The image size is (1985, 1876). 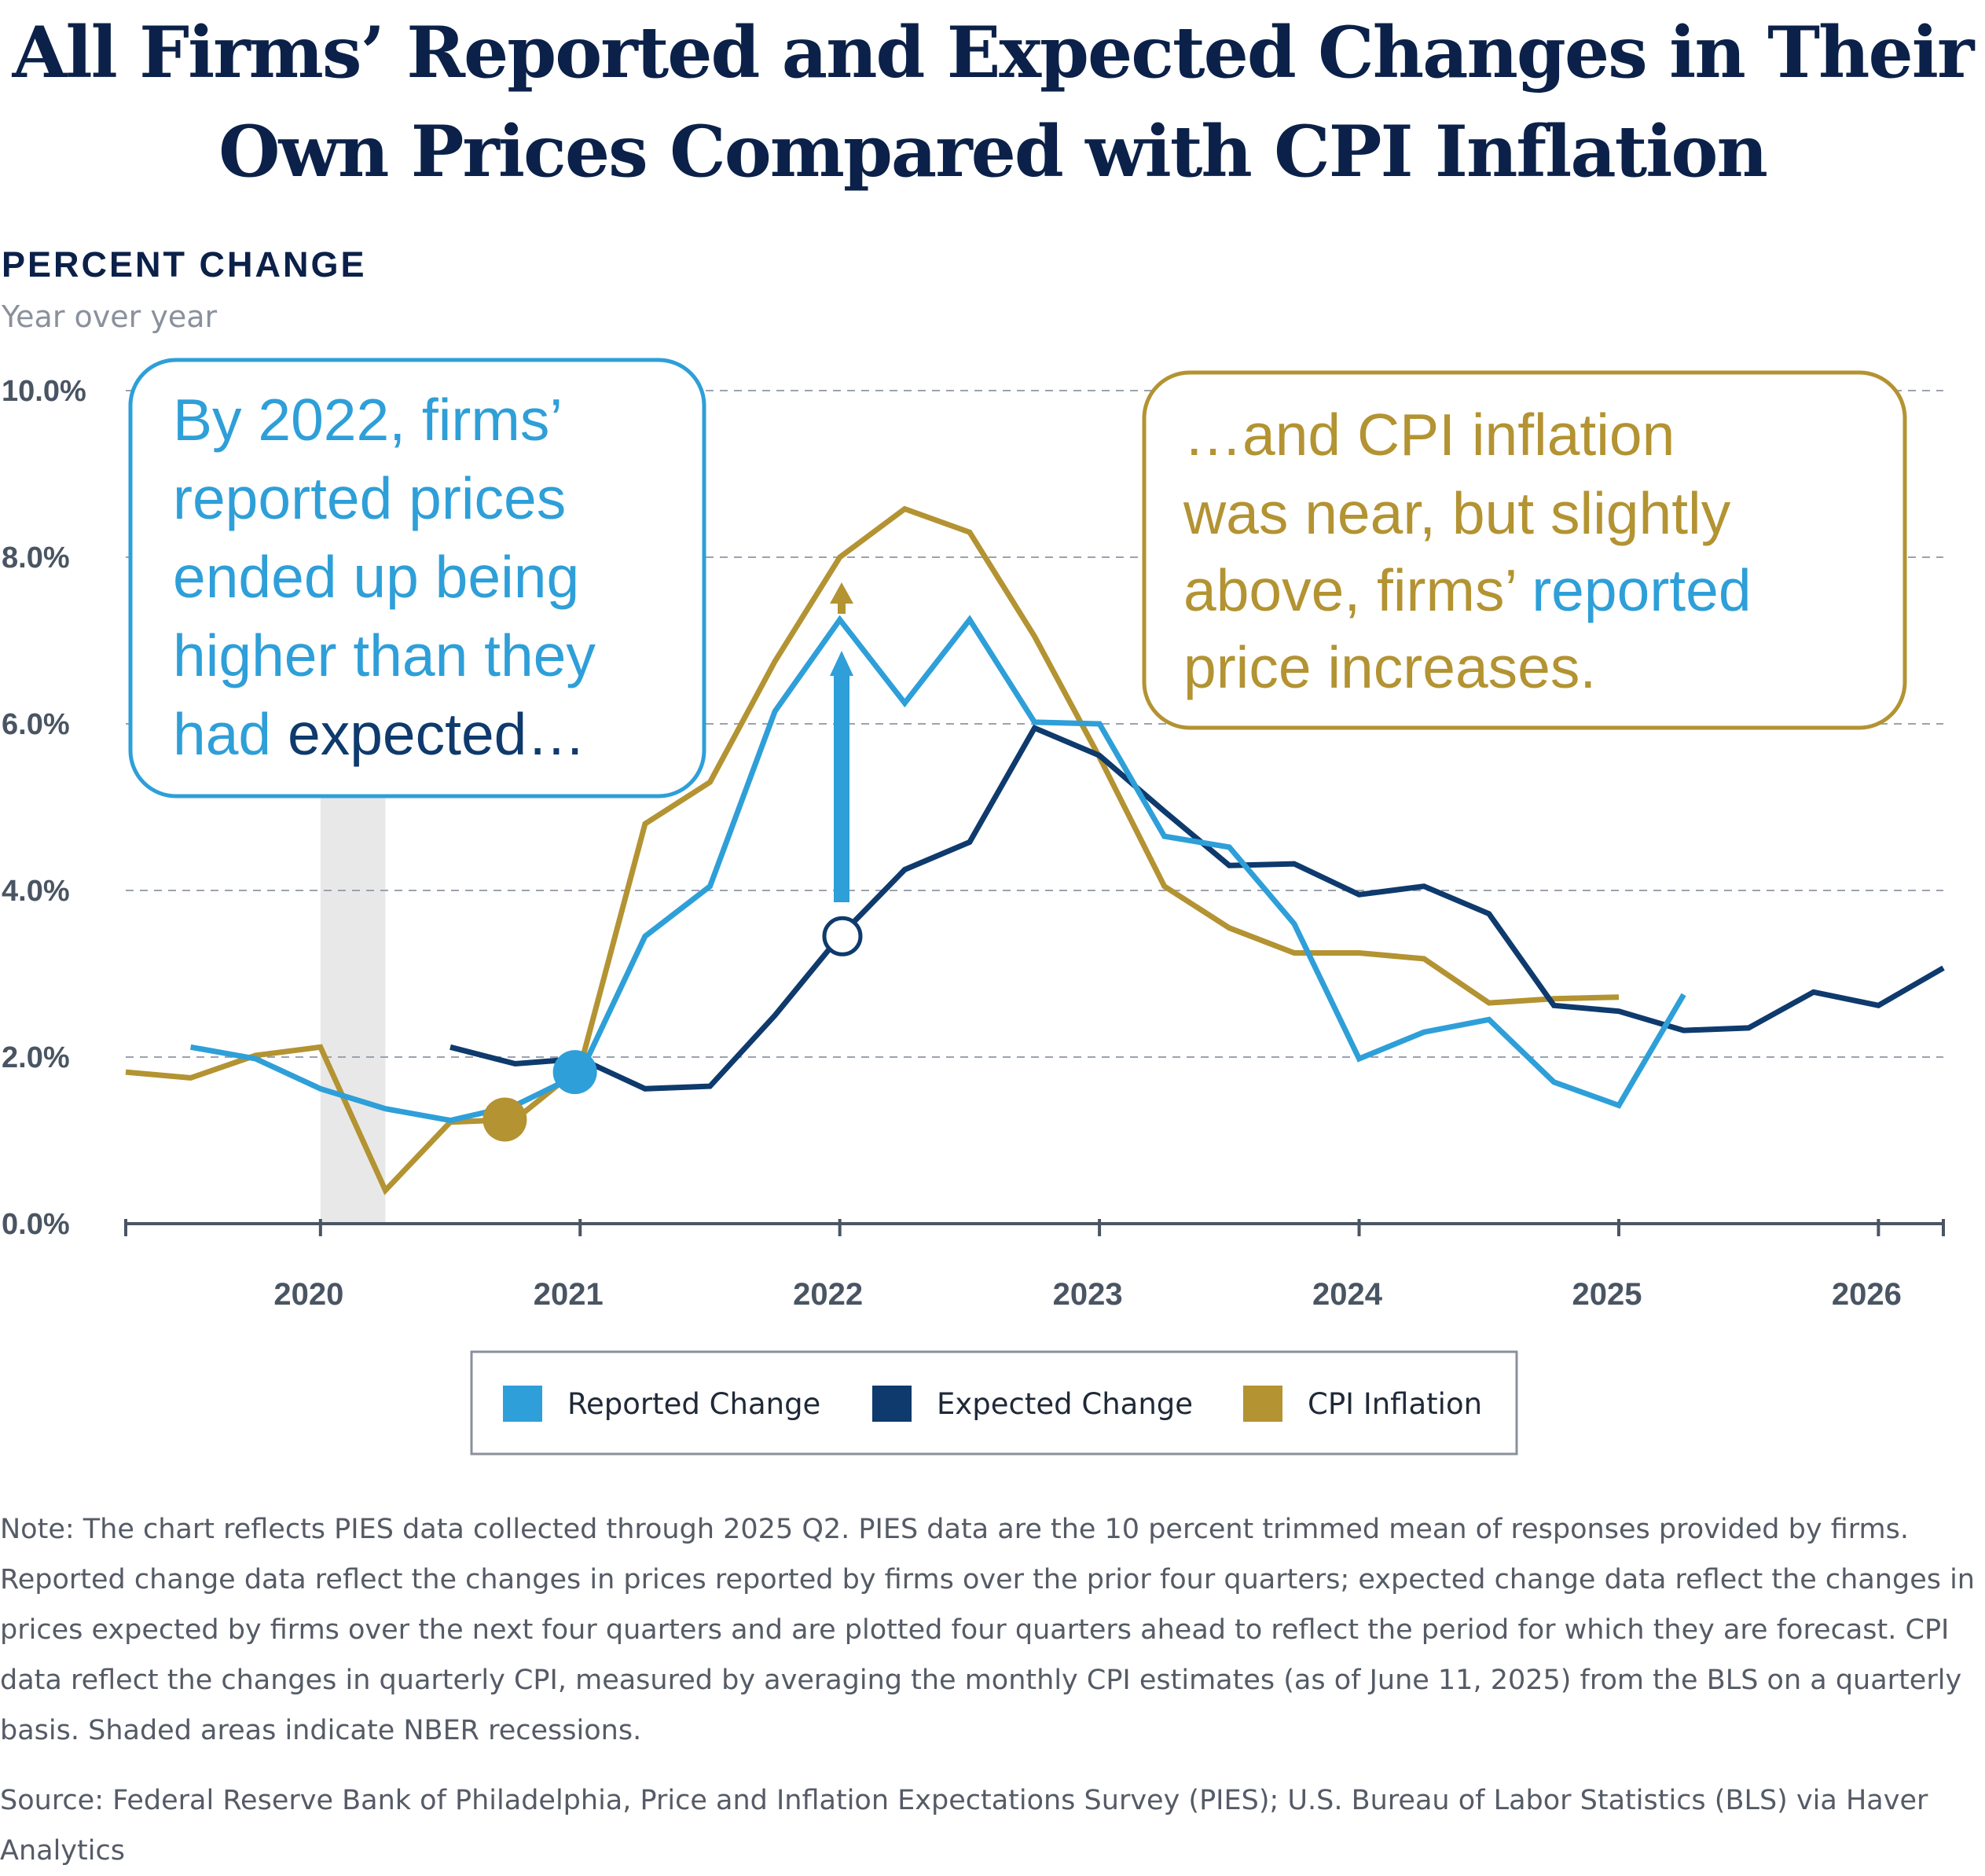 What do you see at coordinates (842, 593) in the screenshot?
I see `cpi-increase-arrow-head` at bounding box center [842, 593].